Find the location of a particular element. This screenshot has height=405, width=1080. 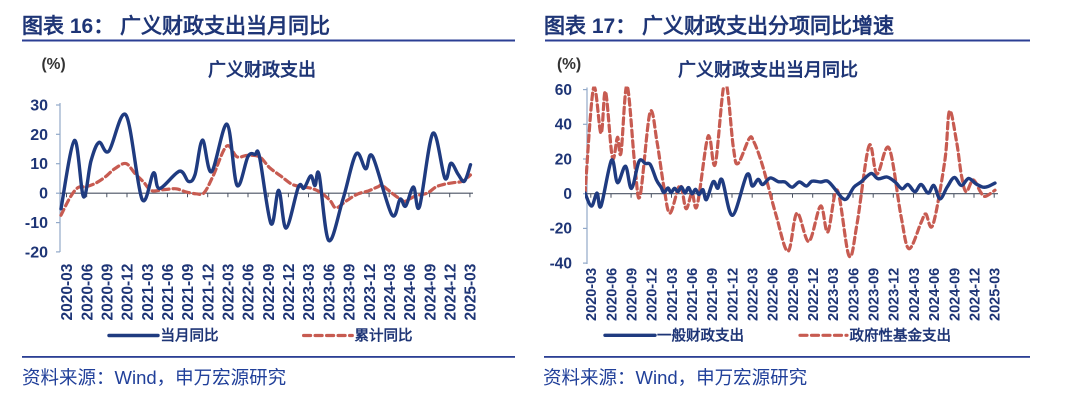

svg-text: 40 is located at coordinates (563, 125).